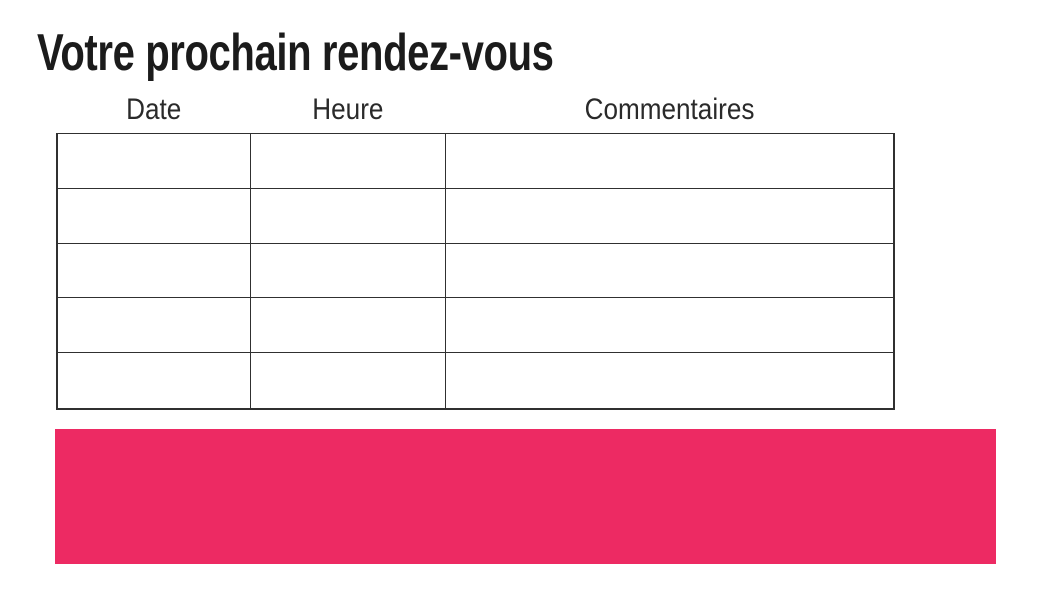 Image resolution: width=1050 pixels, height=600 pixels. What do you see at coordinates (295, 53) in the screenshot?
I see `page-title: Votre prochain rendez-vous` at bounding box center [295, 53].